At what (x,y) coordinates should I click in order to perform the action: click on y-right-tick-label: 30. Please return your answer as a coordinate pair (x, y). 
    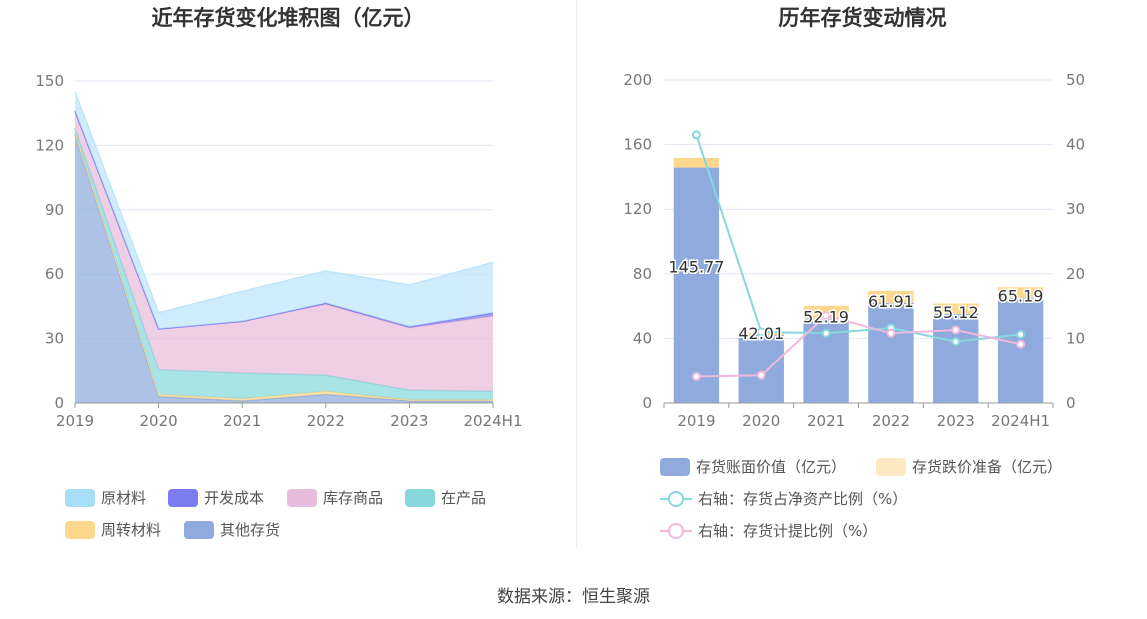
    Looking at the image, I should click on (1075, 209).